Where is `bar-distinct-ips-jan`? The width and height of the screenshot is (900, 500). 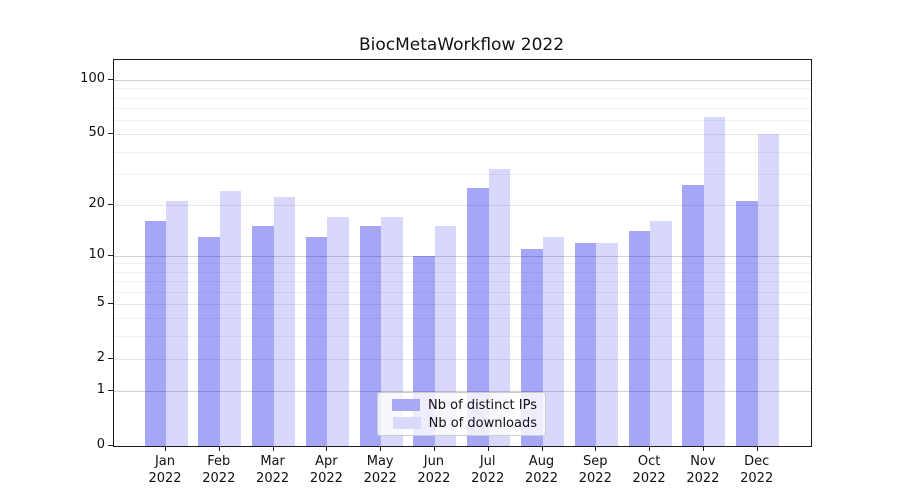 bar-distinct-ips-jan is located at coordinates (155, 333).